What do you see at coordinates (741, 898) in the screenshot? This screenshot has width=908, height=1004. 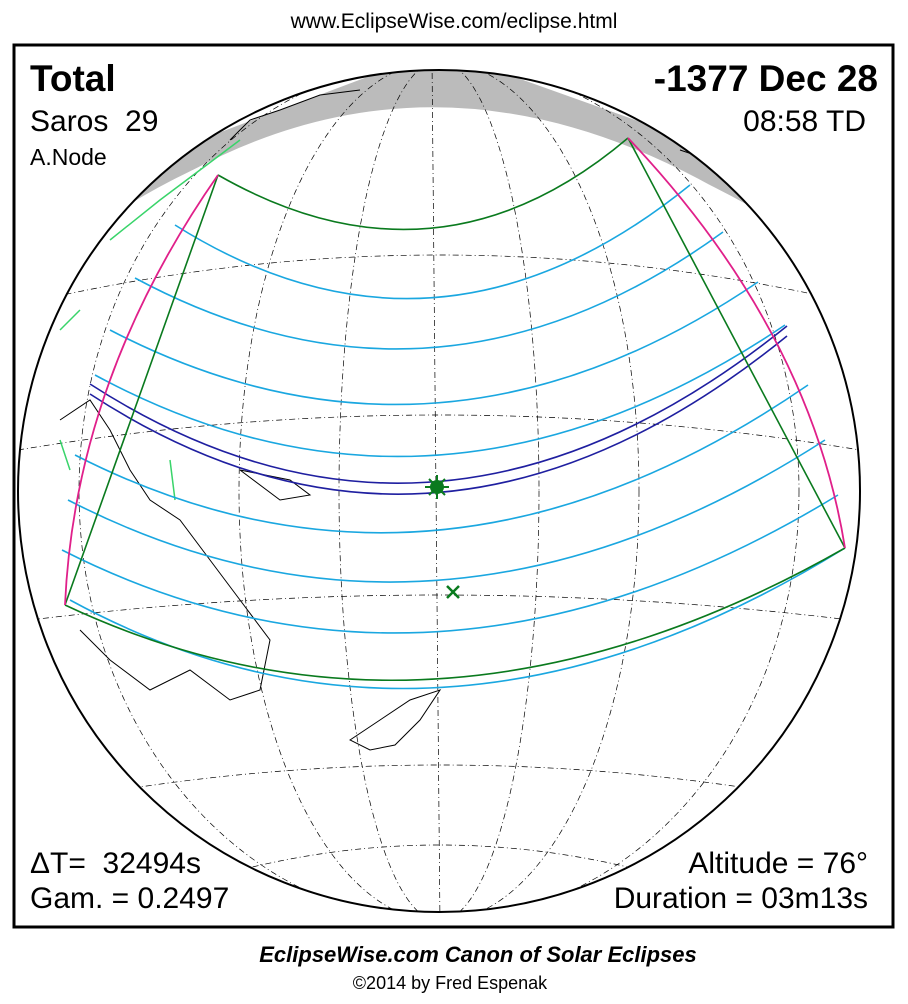 I see `duration: Duration = 03m13s` at bounding box center [741, 898].